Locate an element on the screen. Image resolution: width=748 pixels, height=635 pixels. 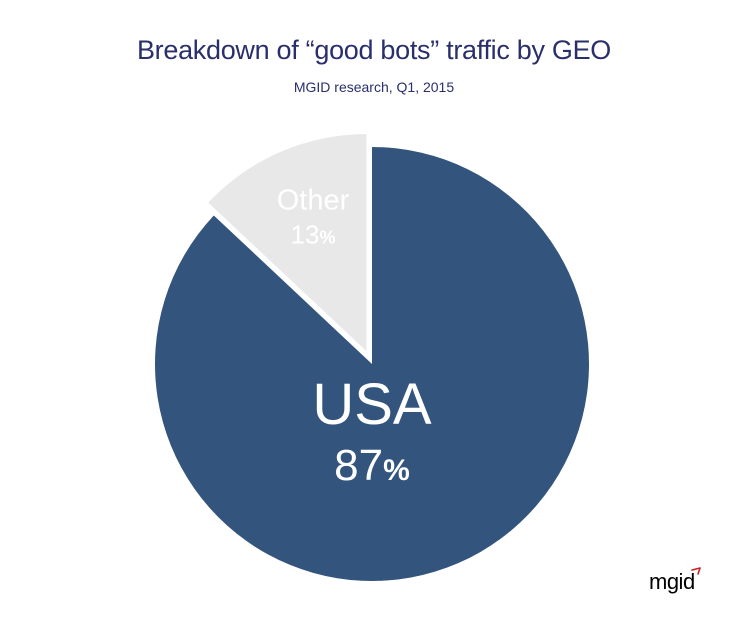
logo-text: mgid is located at coordinates (672, 581).